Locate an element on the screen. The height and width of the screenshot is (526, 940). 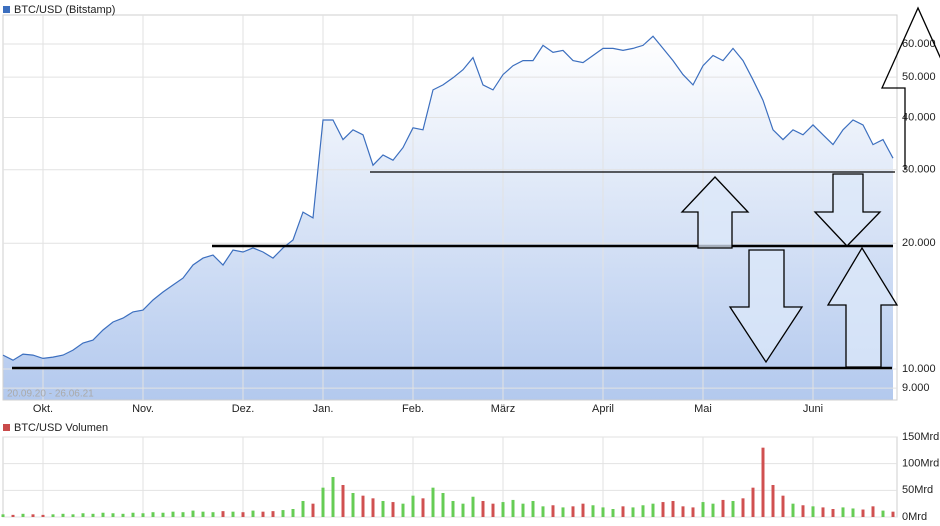
y-tick-label: 10.000 is located at coordinates (919, 369).